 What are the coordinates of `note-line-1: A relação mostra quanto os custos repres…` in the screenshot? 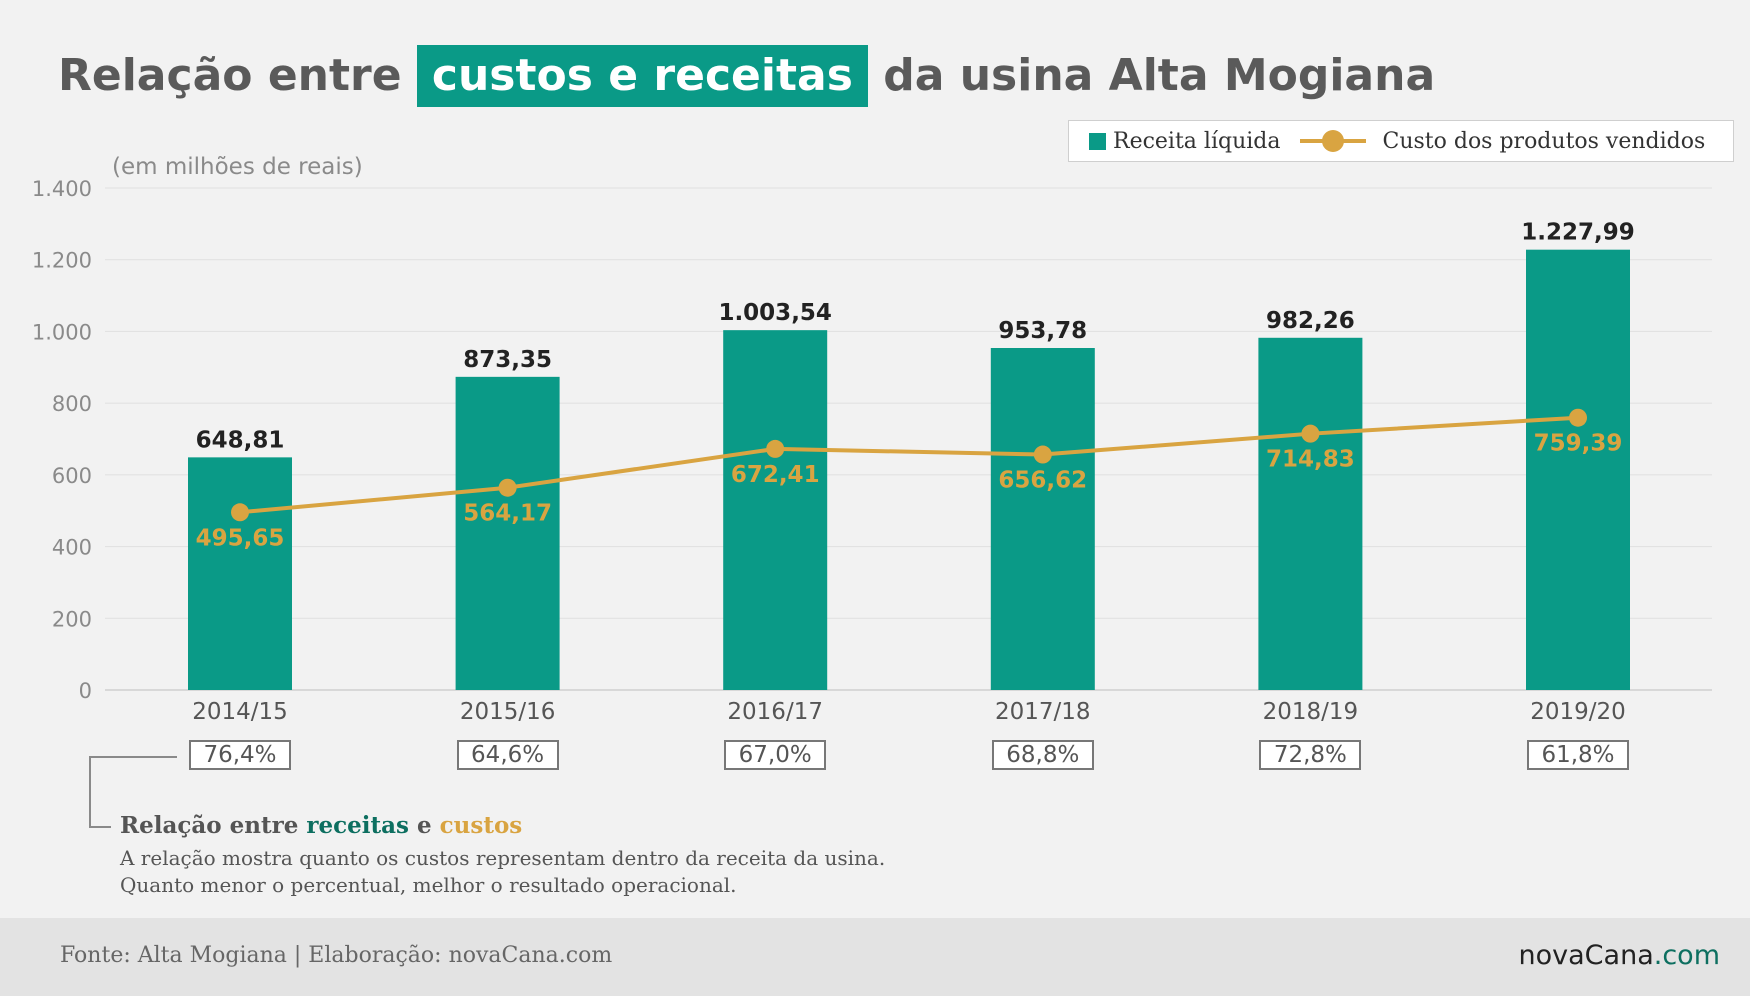 It's located at (503, 858).